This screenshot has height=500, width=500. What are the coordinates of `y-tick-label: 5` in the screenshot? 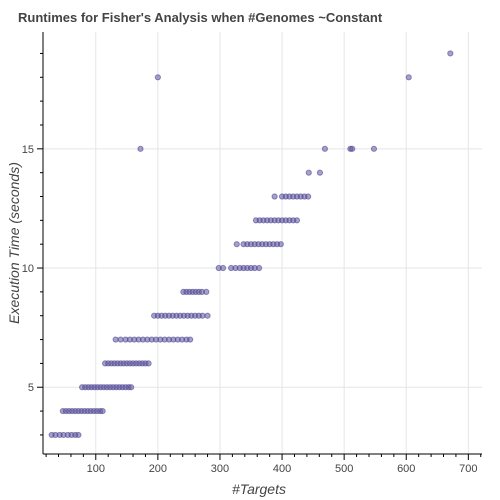 It's located at (31, 388).